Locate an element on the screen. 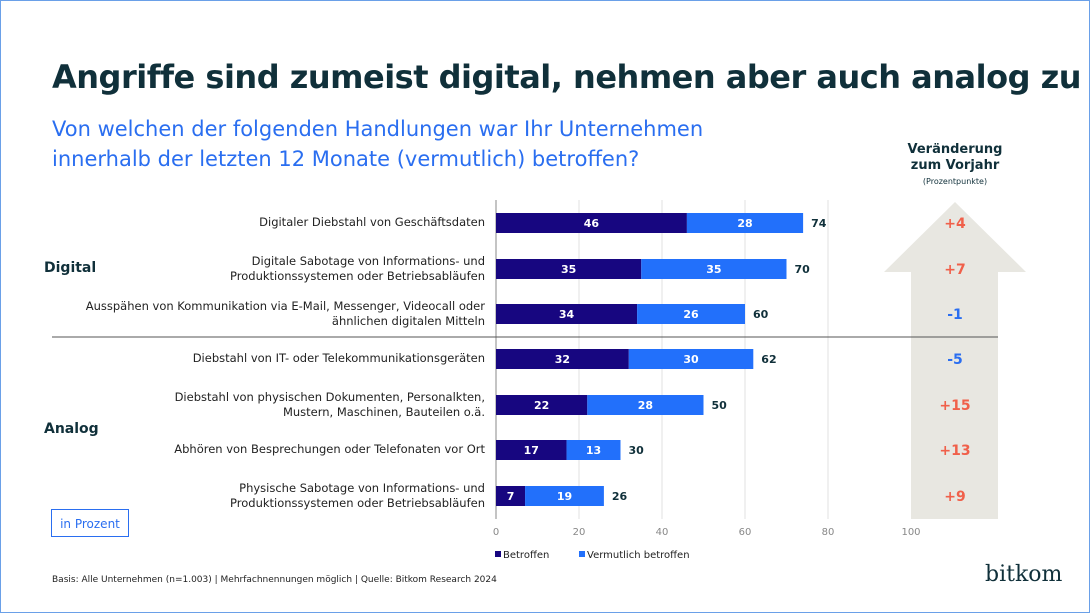  value-label-betroffen: 17 is located at coordinates (531, 450).